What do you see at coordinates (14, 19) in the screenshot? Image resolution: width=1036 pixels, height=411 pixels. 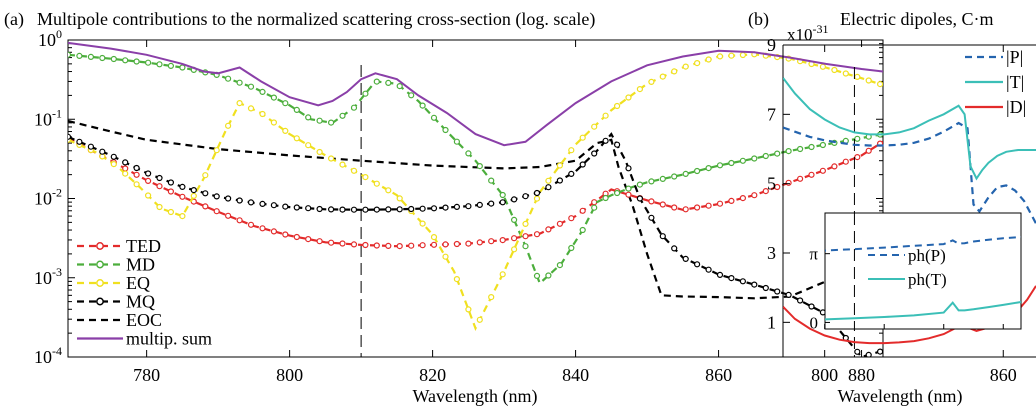 I see `panel-a-label: (a)` at bounding box center [14, 19].